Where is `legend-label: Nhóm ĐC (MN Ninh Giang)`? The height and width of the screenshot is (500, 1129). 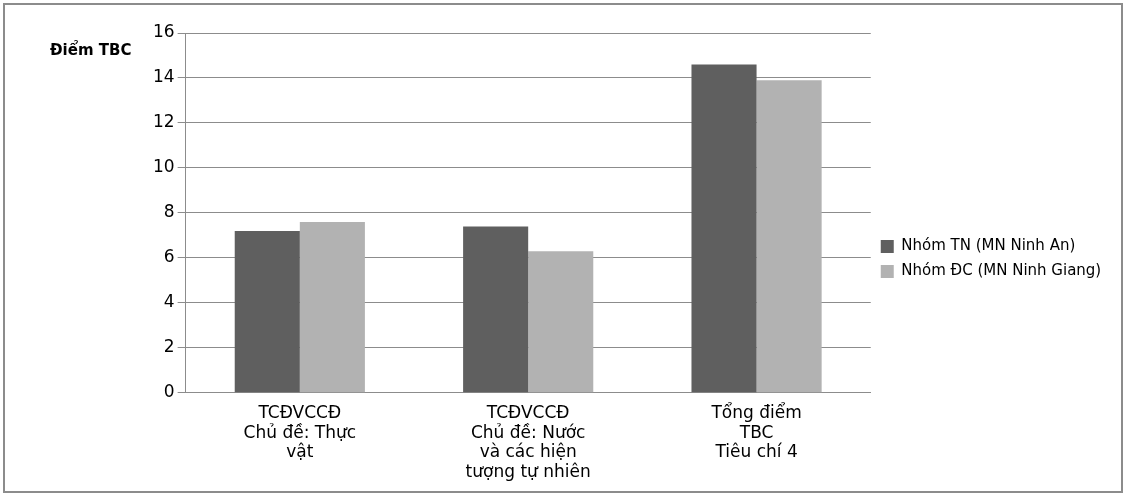 legend-label: Nhóm ĐC (MN Ninh Giang) is located at coordinates (1001, 270).